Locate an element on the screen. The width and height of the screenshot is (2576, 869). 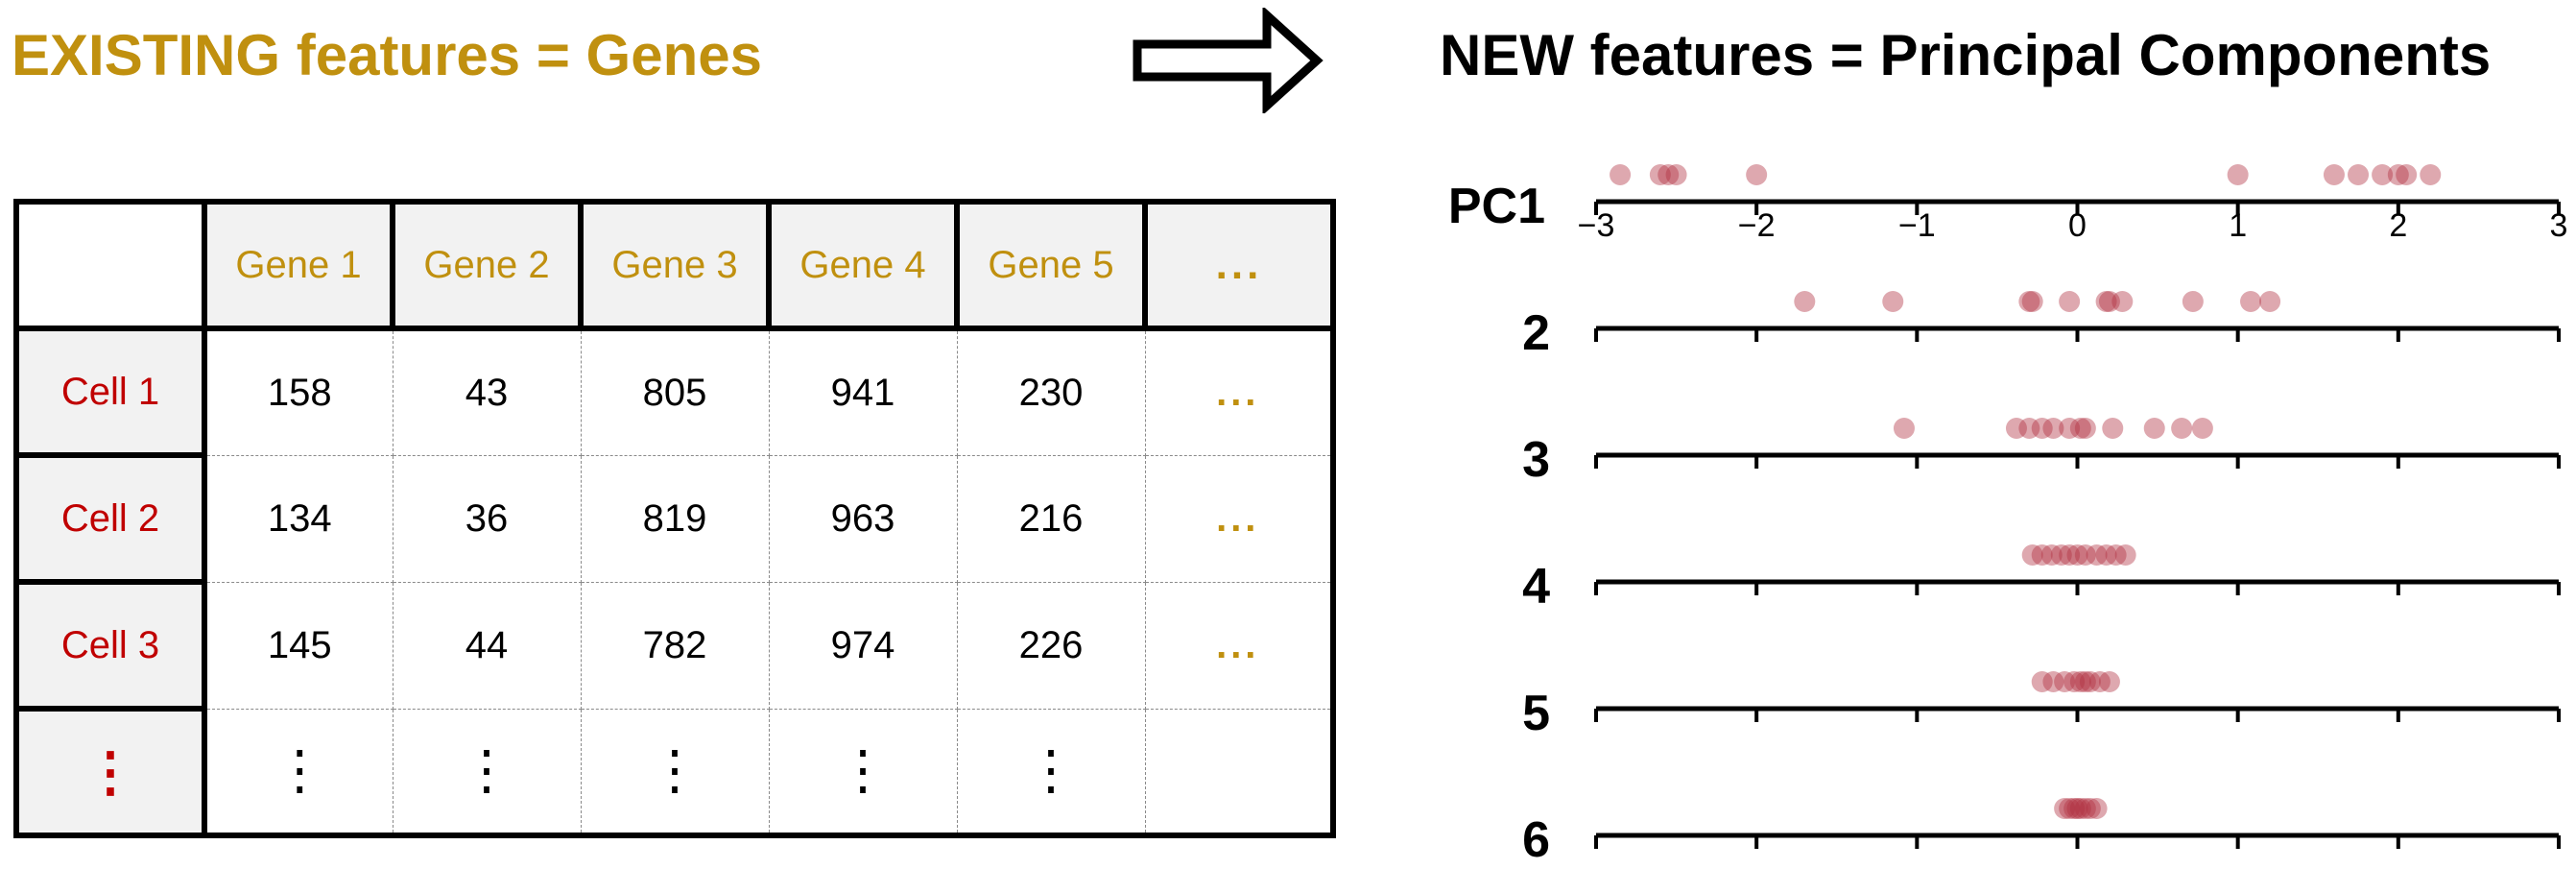
table-cell: 974 is located at coordinates (863, 645).